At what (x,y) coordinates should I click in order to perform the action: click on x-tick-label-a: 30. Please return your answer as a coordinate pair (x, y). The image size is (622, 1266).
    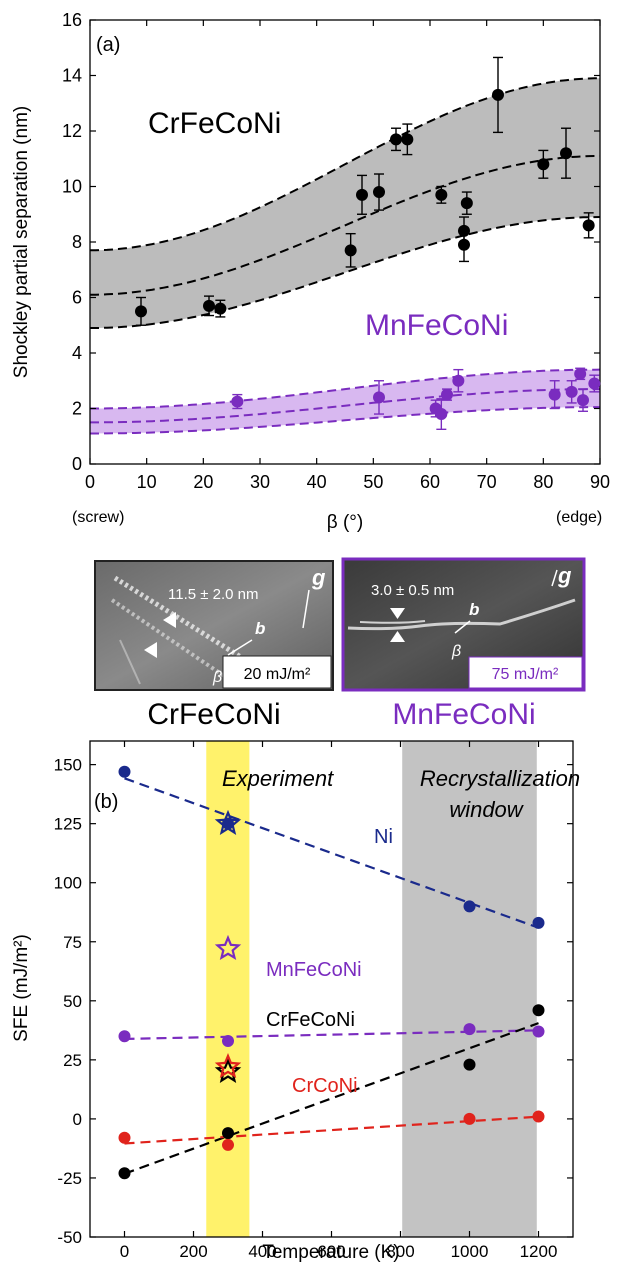
    Looking at the image, I should click on (260, 482).